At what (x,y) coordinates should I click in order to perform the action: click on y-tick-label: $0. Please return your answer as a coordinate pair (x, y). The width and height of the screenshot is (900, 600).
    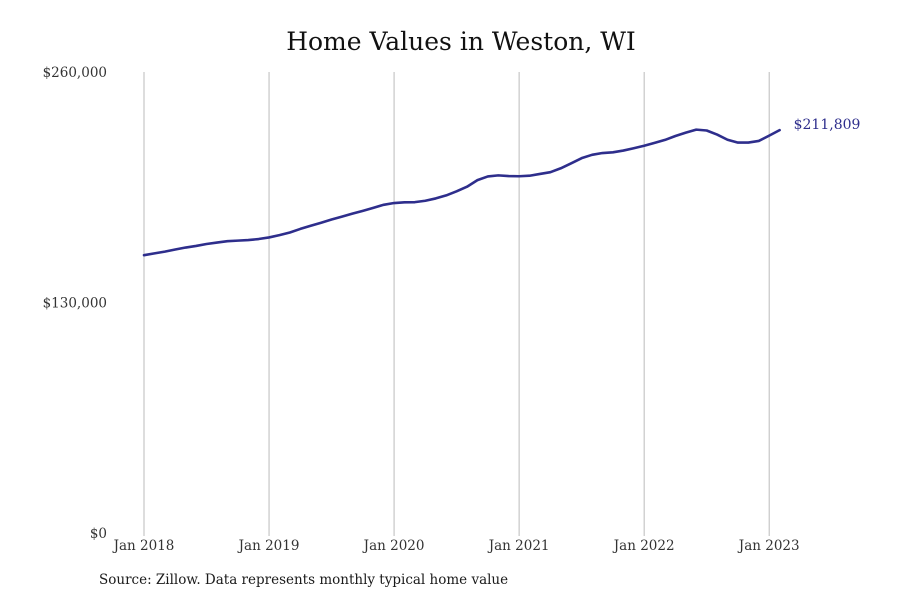
    Looking at the image, I should click on (98, 534).